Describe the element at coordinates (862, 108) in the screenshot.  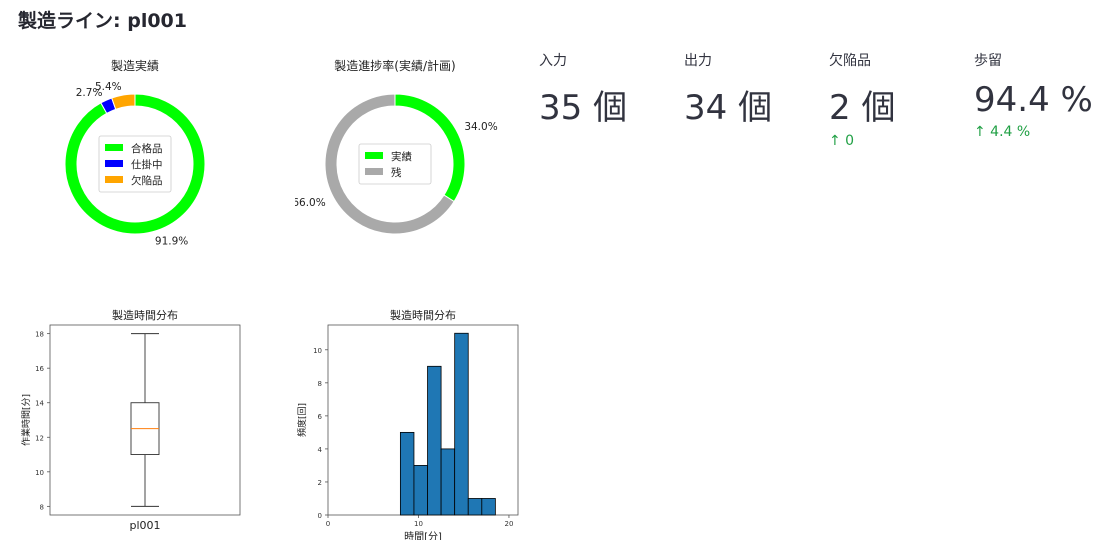
I see `metric-defects-value: 2 個` at that location.